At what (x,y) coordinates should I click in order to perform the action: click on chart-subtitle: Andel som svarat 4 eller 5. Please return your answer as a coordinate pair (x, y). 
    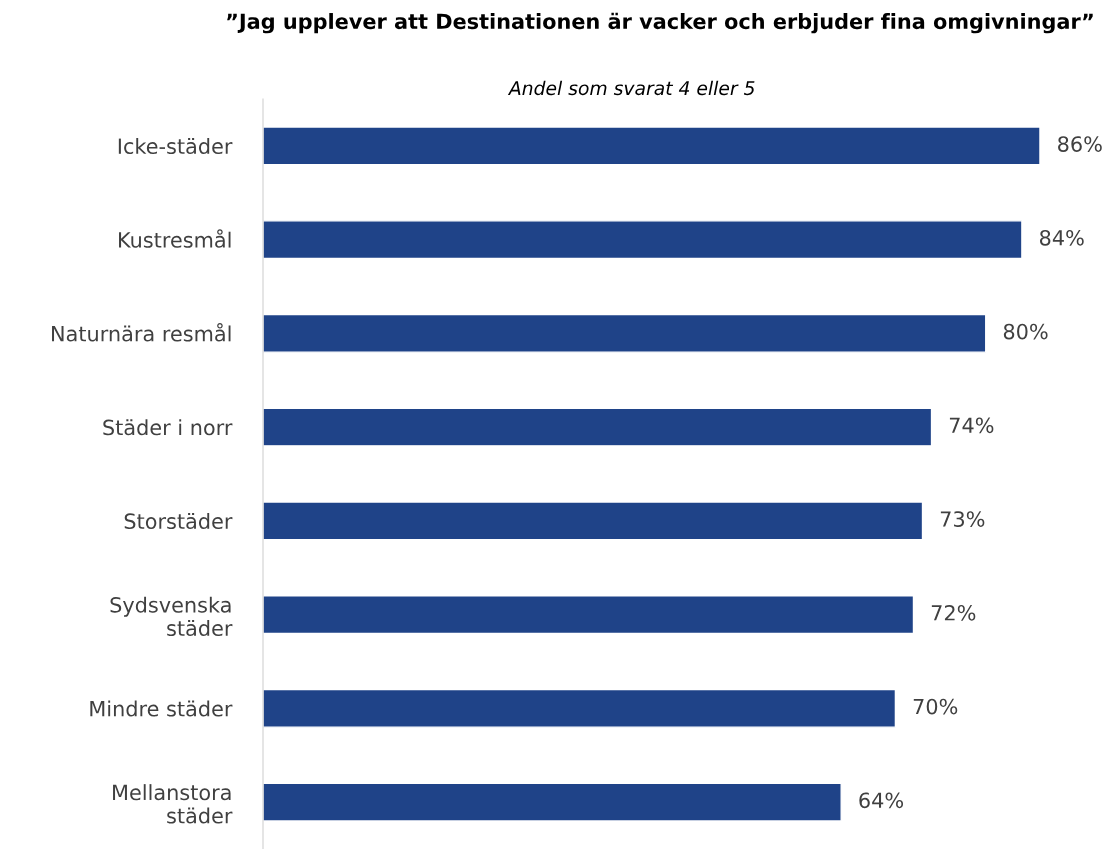
    Looking at the image, I should click on (631, 88).